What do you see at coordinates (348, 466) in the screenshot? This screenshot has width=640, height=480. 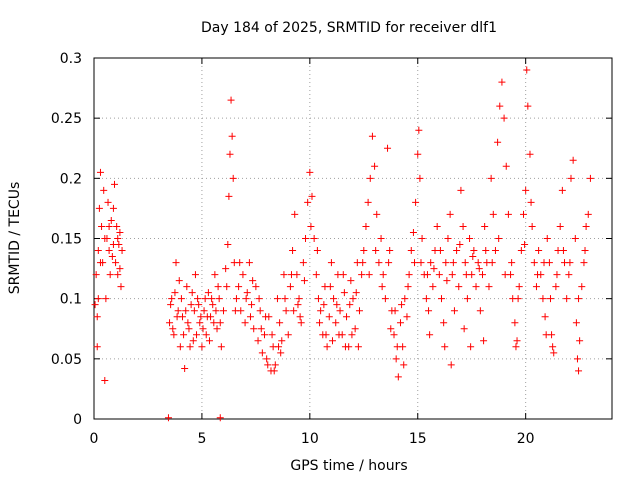 I see `x-axis-label: GPS time / hours` at bounding box center [348, 466].